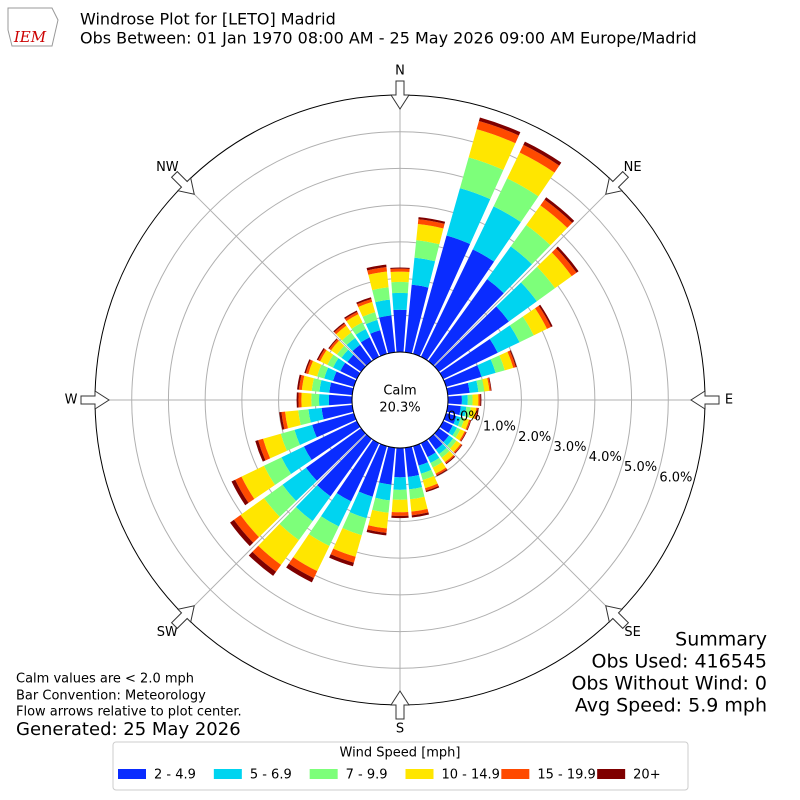  What do you see at coordinates (167, 632) in the screenshot?
I see `direction-label: SW` at bounding box center [167, 632].